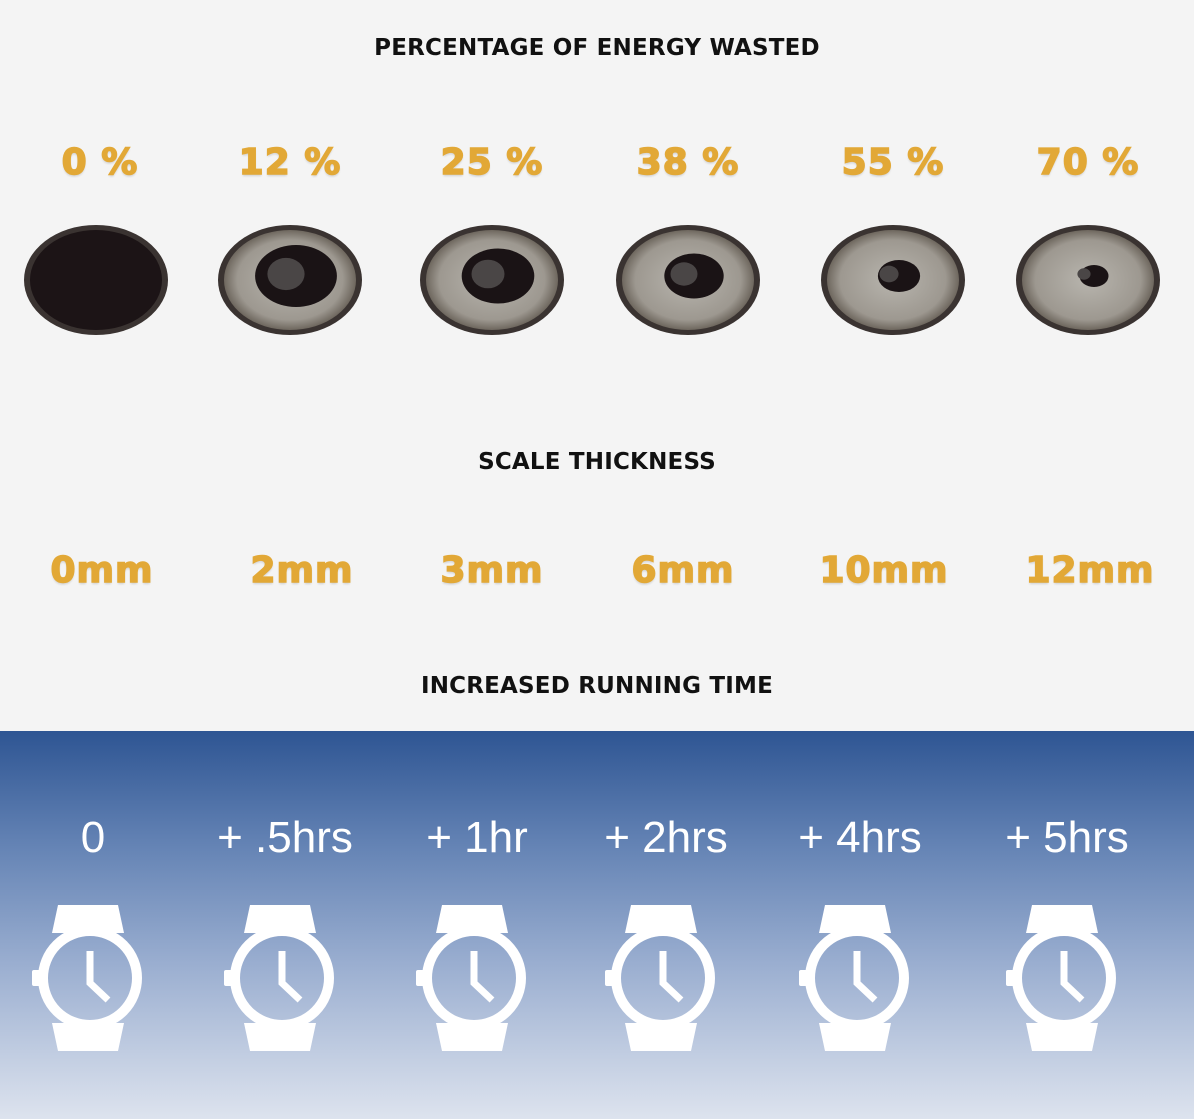  What do you see at coordinates (597, 462) in the screenshot?
I see `scale-title: SCALE THICKNESS` at bounding box center [597, 462].